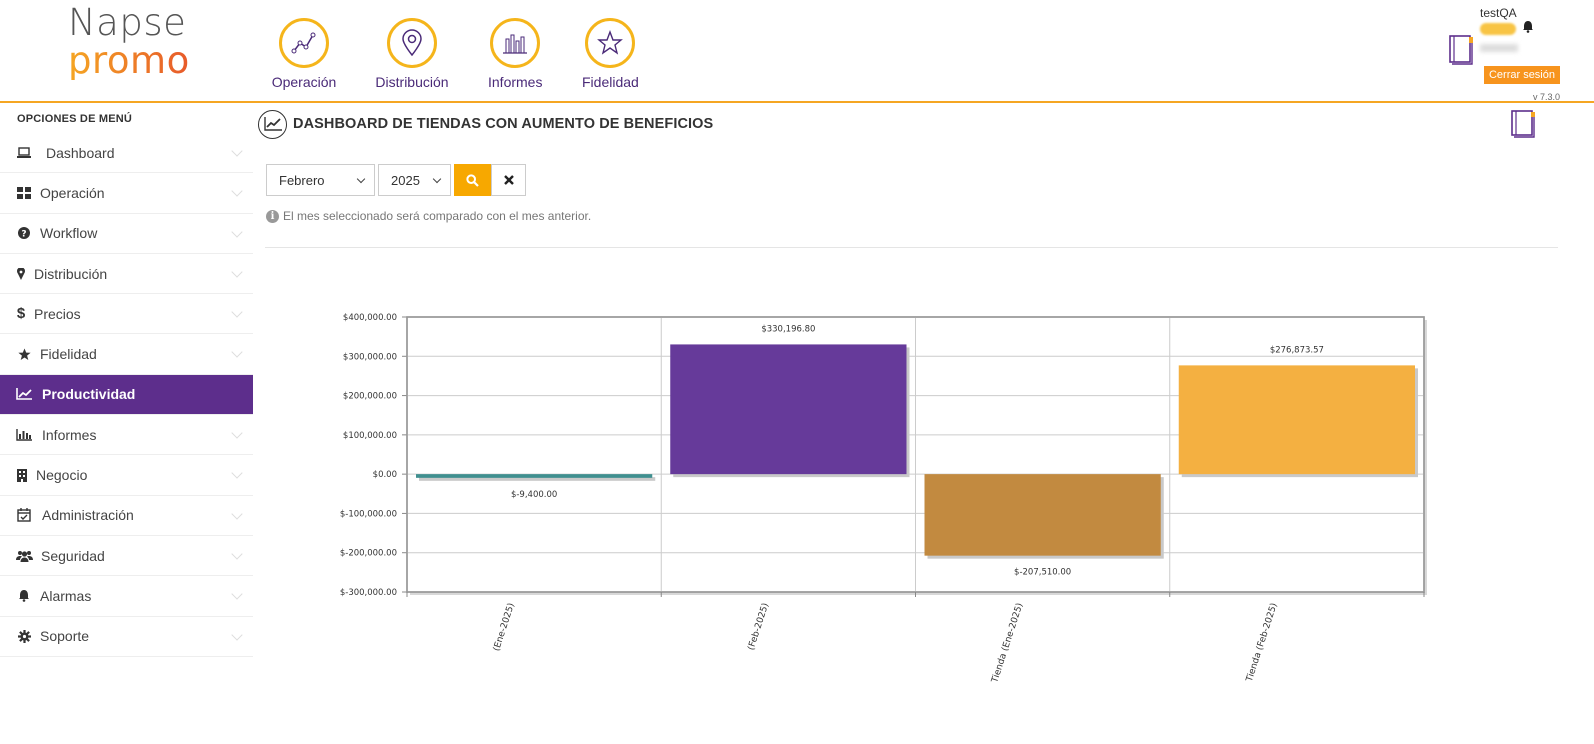 This screenshot has width=1594, height=744. I want to click on sidebar-item-label: Administración, so click(88, 515).